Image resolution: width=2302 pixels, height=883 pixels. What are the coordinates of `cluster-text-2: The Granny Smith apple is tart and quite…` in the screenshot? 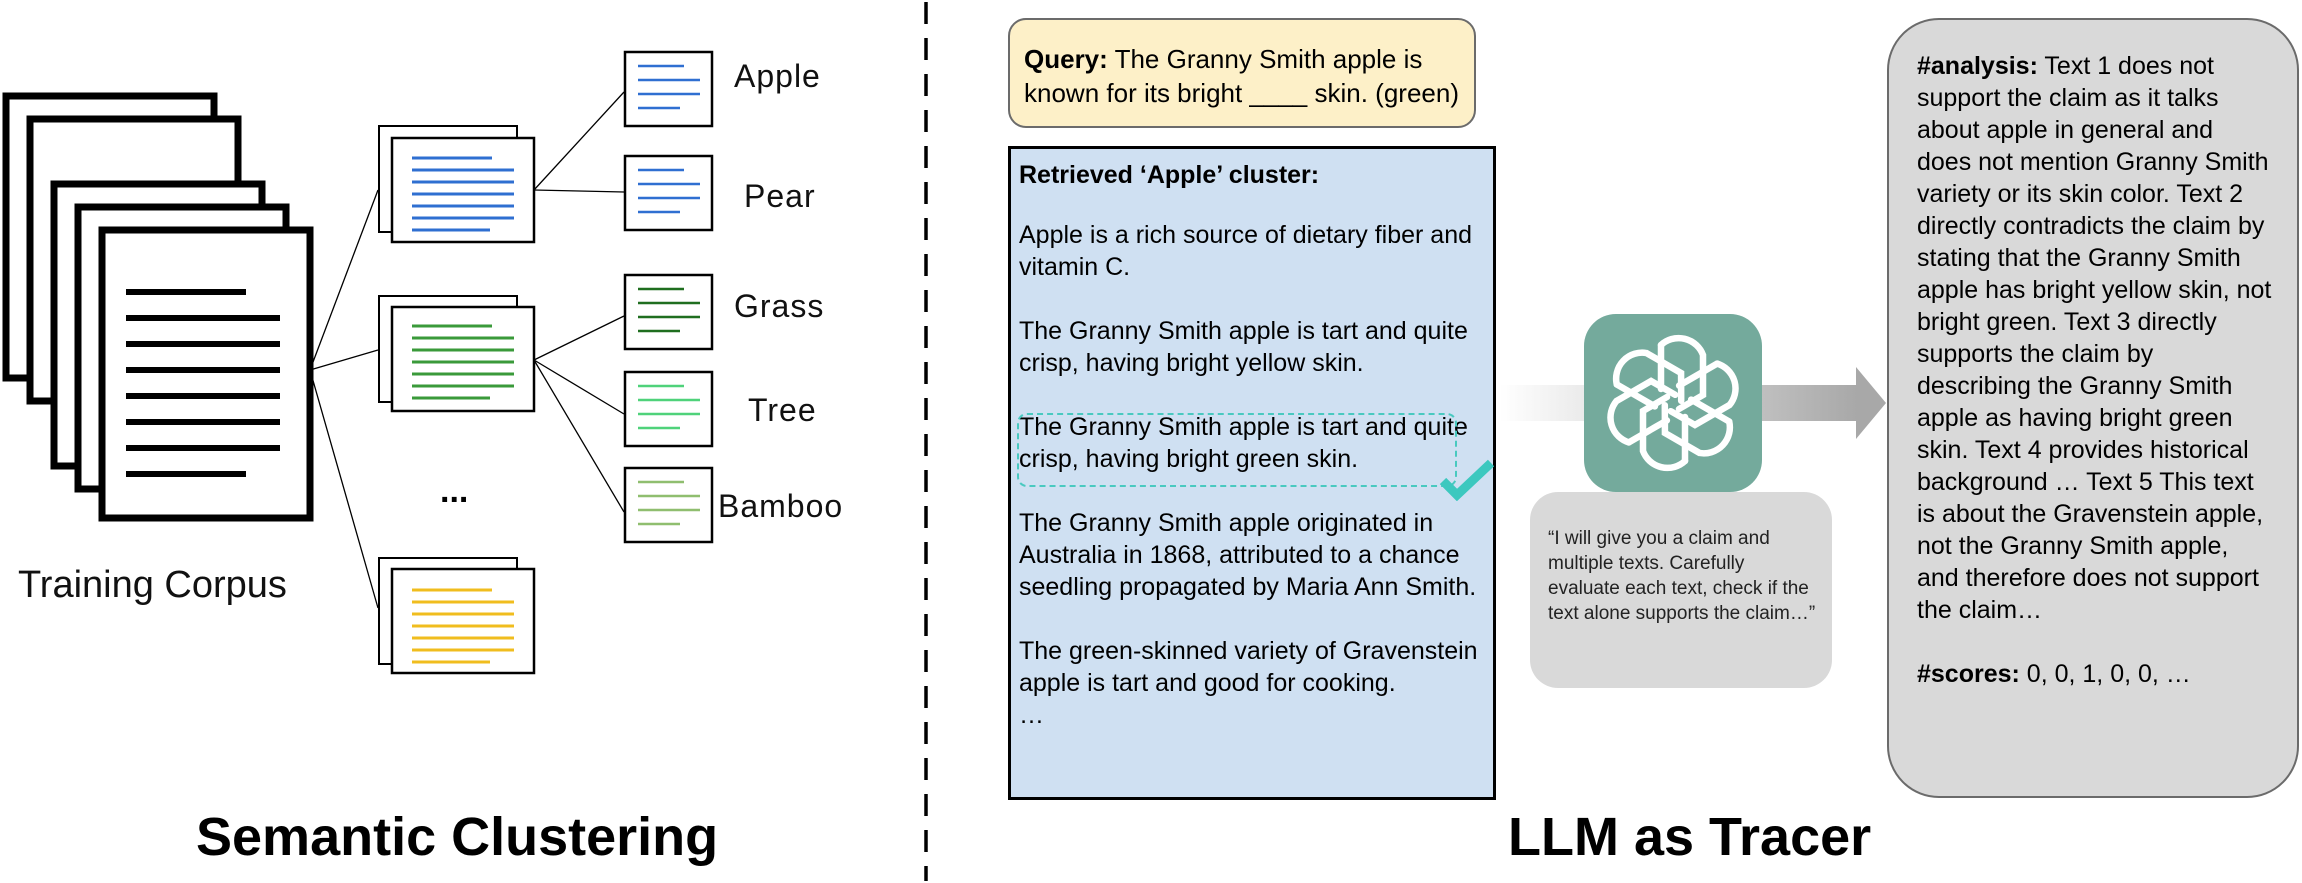 It's located at (1243, 347).